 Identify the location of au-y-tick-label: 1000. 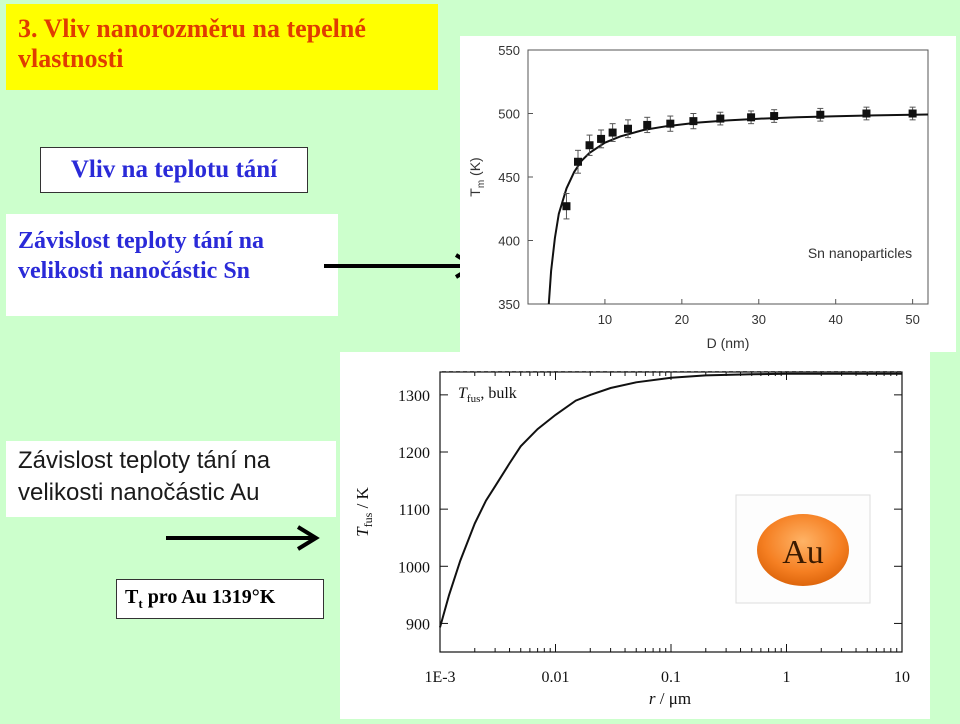
(414, 567).